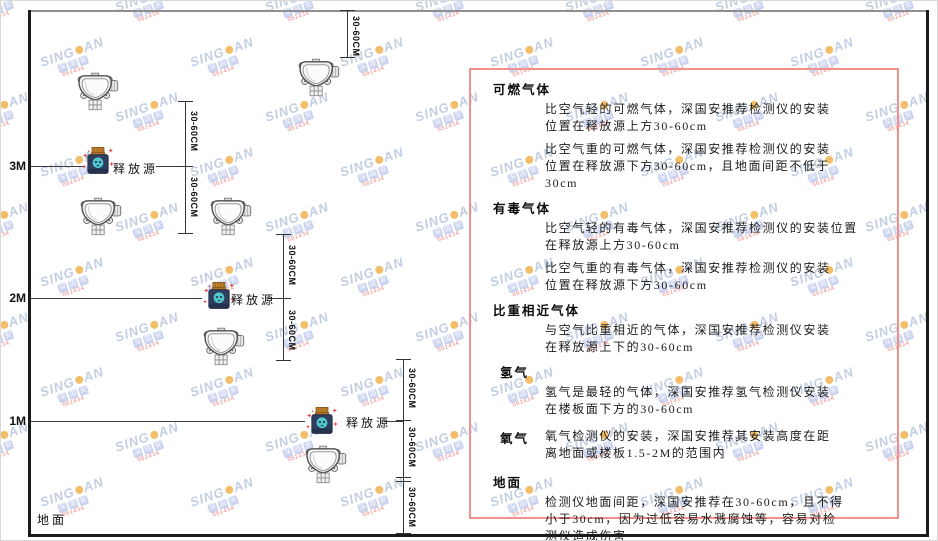  I want to click on section-heading-similar-density: 比重相近气体, so click(537, 311).